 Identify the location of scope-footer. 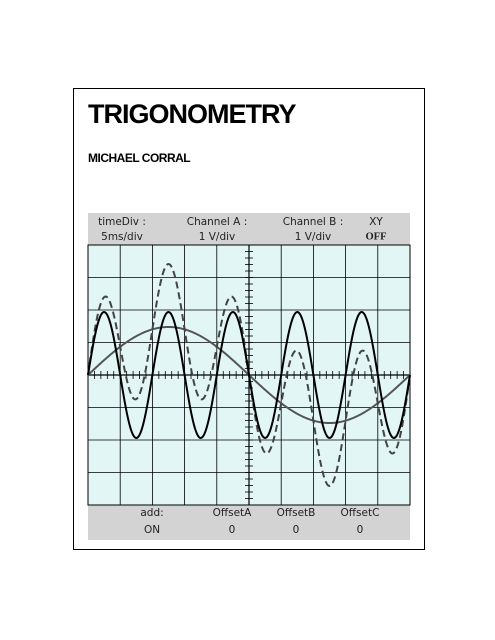
(249, 522).